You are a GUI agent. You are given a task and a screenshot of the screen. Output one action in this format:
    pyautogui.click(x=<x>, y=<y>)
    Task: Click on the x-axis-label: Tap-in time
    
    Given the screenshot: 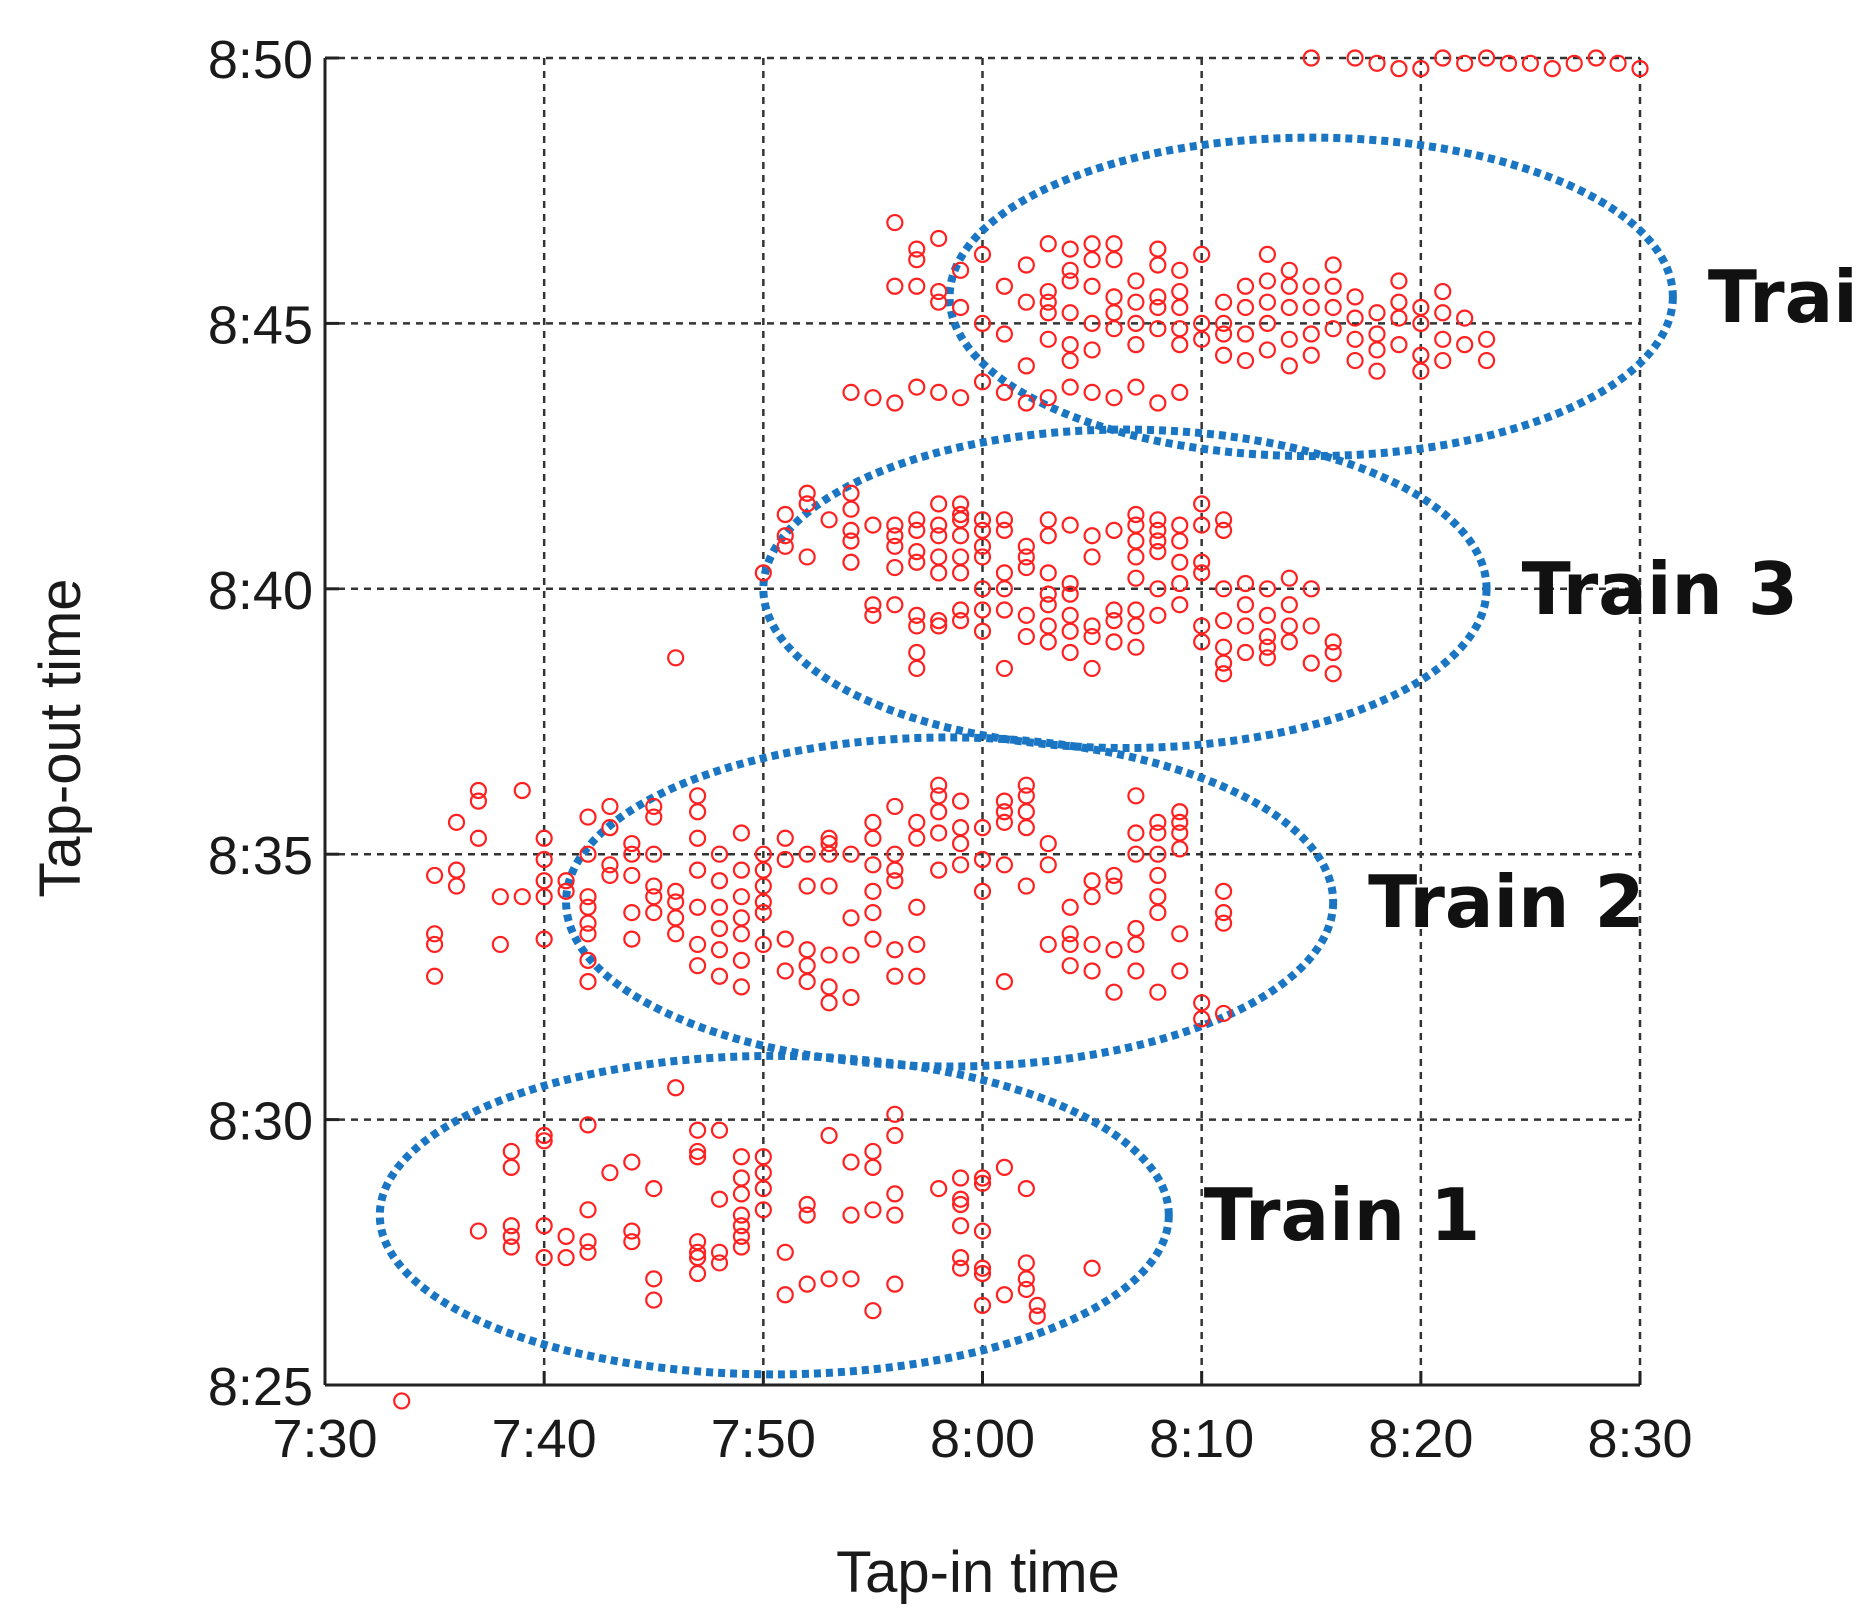 What is the action you would take?
    pyautogui.click(x=978, y=1572)
    